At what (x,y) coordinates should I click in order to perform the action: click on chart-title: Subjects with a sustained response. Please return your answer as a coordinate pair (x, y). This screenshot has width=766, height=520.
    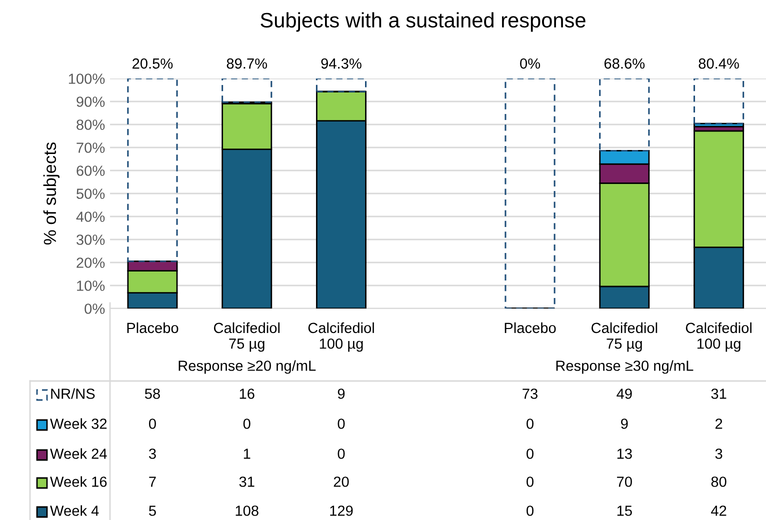
    Looking at the image, I should click on (423, 22).